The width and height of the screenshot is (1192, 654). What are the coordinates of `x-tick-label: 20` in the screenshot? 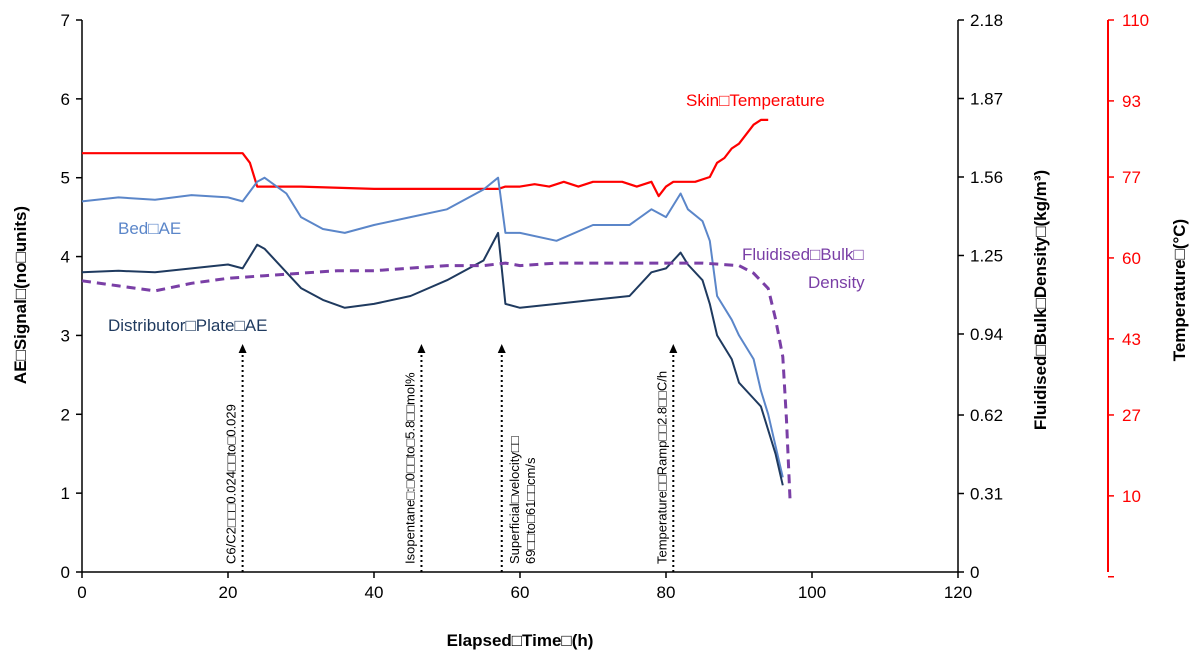 It's located at (228, 592).